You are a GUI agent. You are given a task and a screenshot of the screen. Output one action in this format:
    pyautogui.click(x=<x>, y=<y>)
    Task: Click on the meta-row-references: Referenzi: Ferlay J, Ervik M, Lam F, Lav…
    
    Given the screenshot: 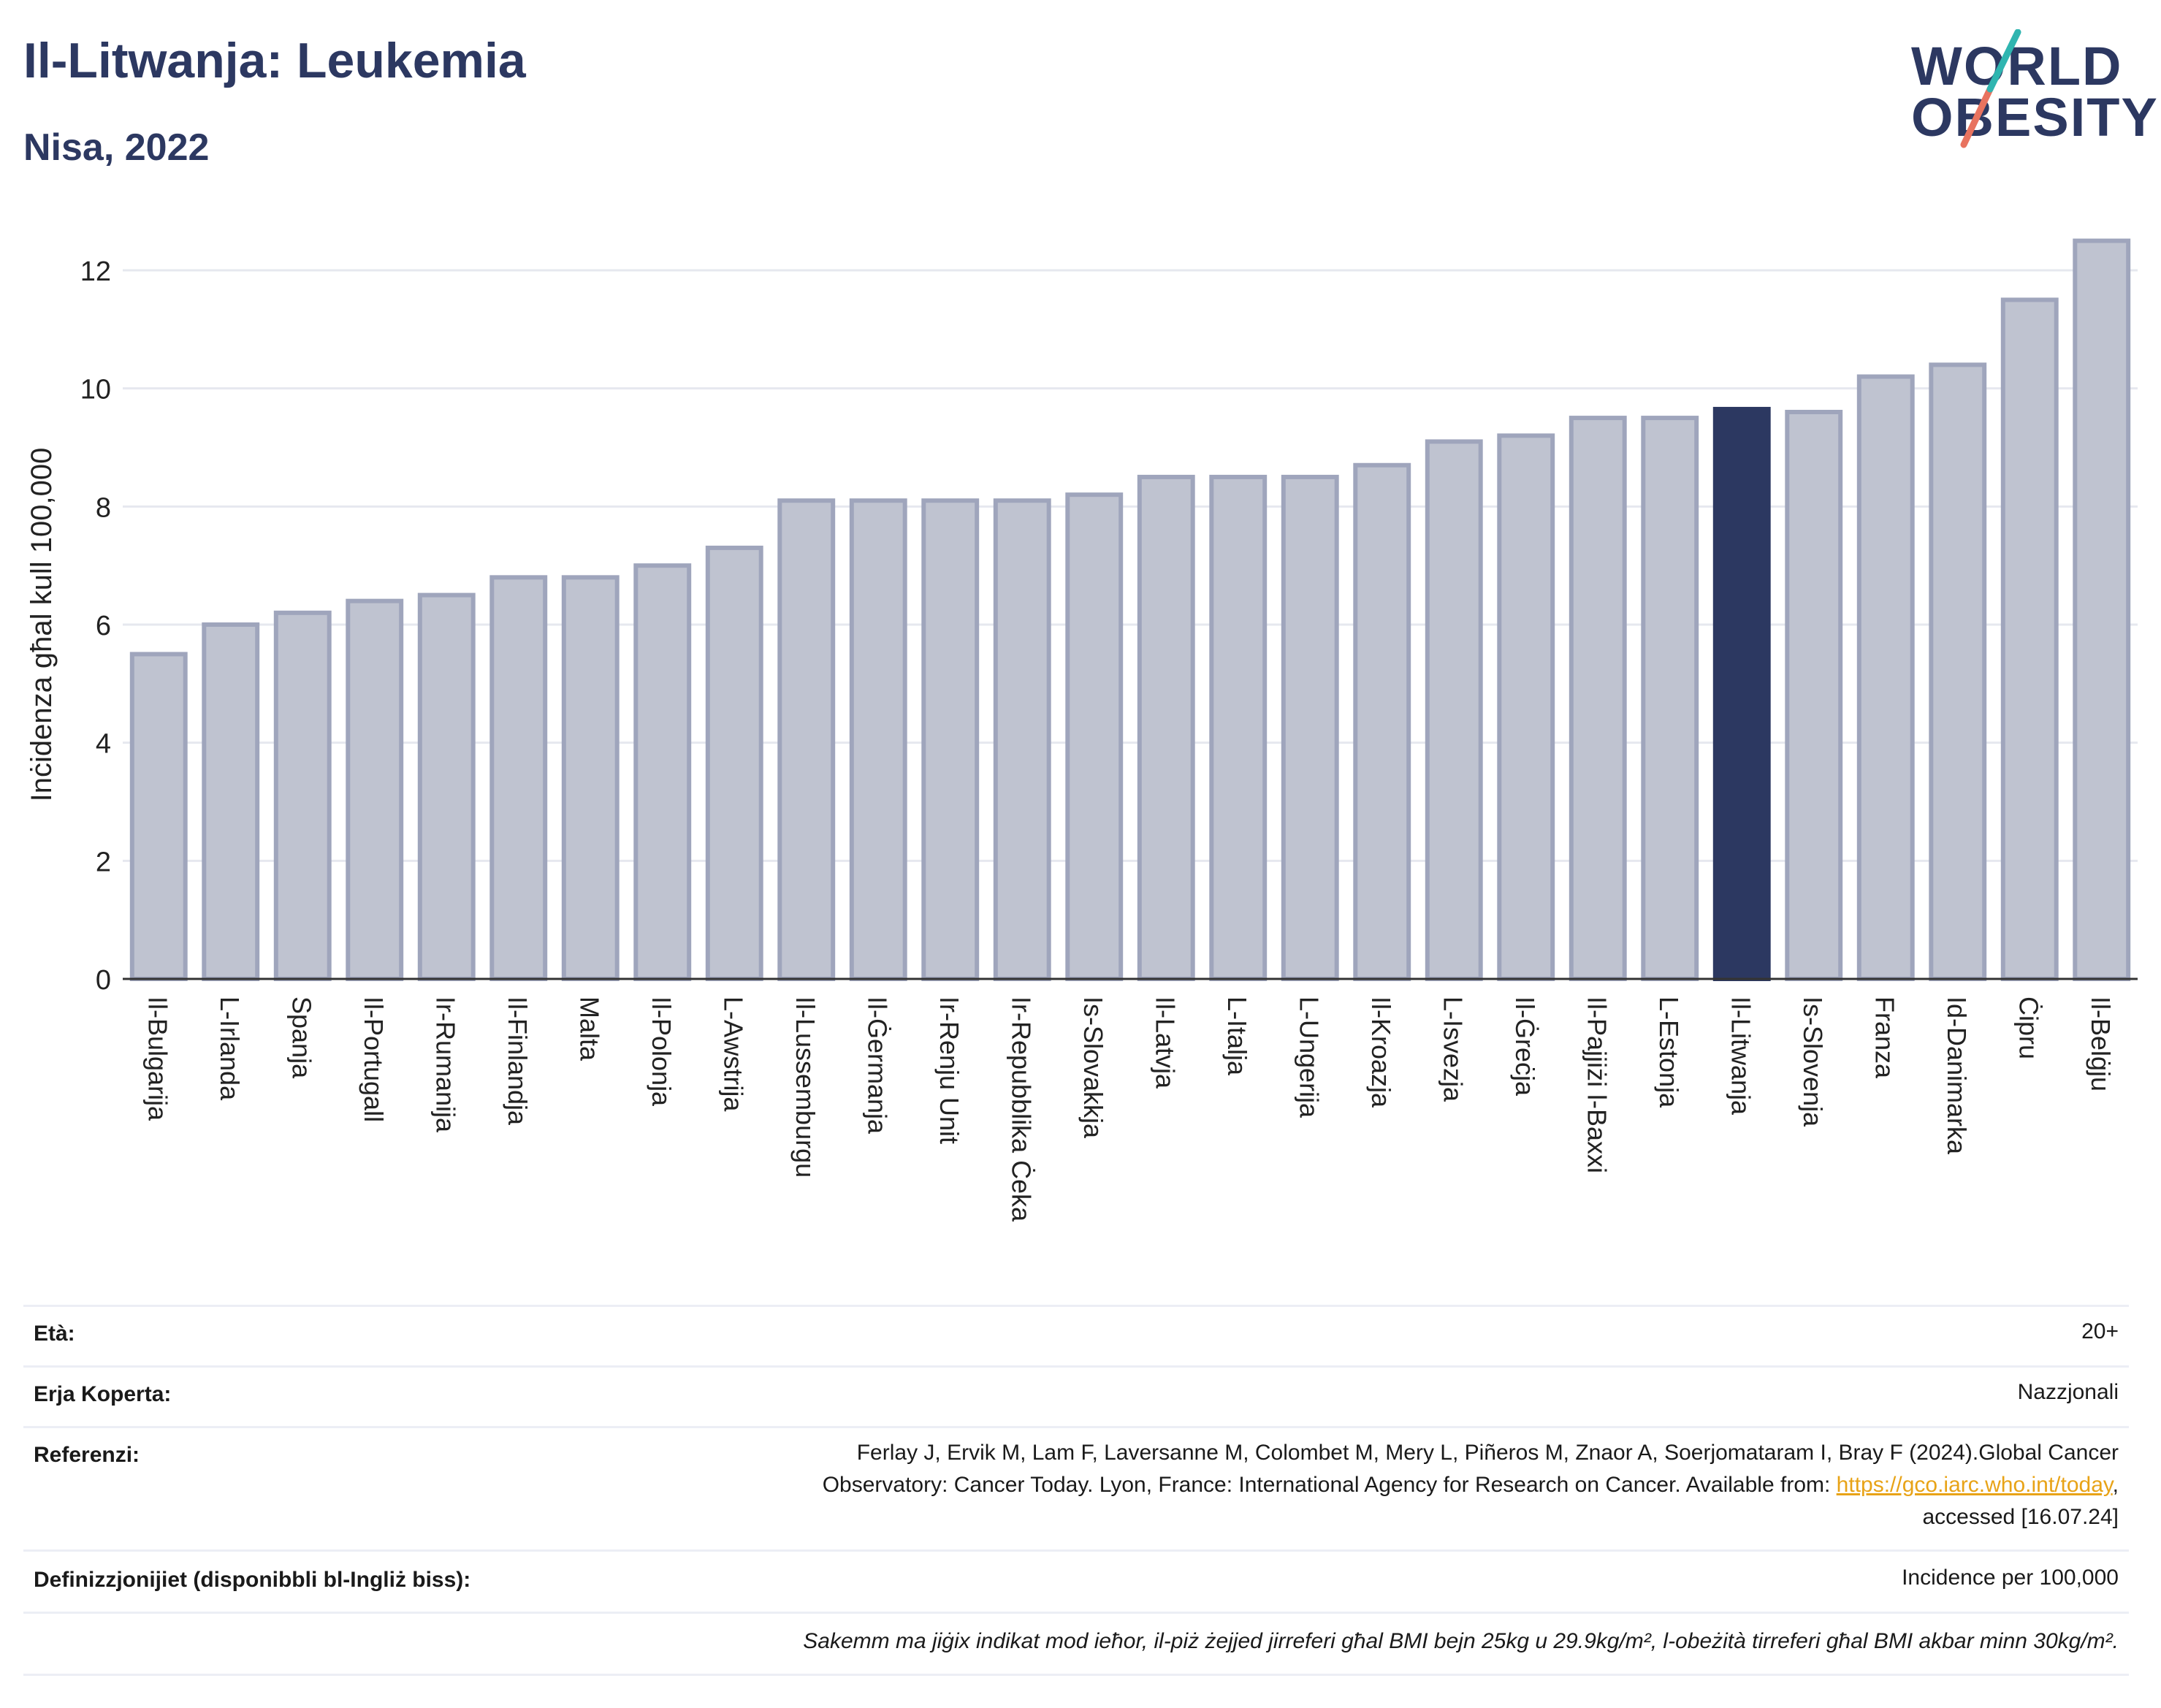 What is the action you would take?
    pyautogui.click(x=1076, y=1487)
    